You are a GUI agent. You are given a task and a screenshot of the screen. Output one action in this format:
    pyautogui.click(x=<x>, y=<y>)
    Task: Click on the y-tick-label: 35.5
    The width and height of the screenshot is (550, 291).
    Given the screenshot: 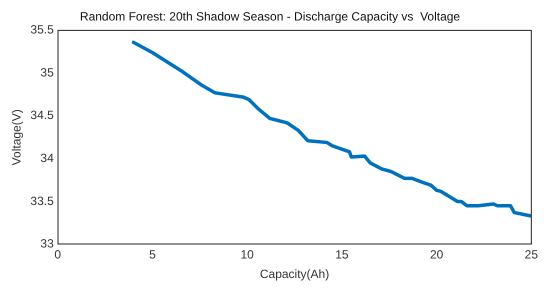 What is the action you would take?
    pyautogui.click(x=42, y=29)
    